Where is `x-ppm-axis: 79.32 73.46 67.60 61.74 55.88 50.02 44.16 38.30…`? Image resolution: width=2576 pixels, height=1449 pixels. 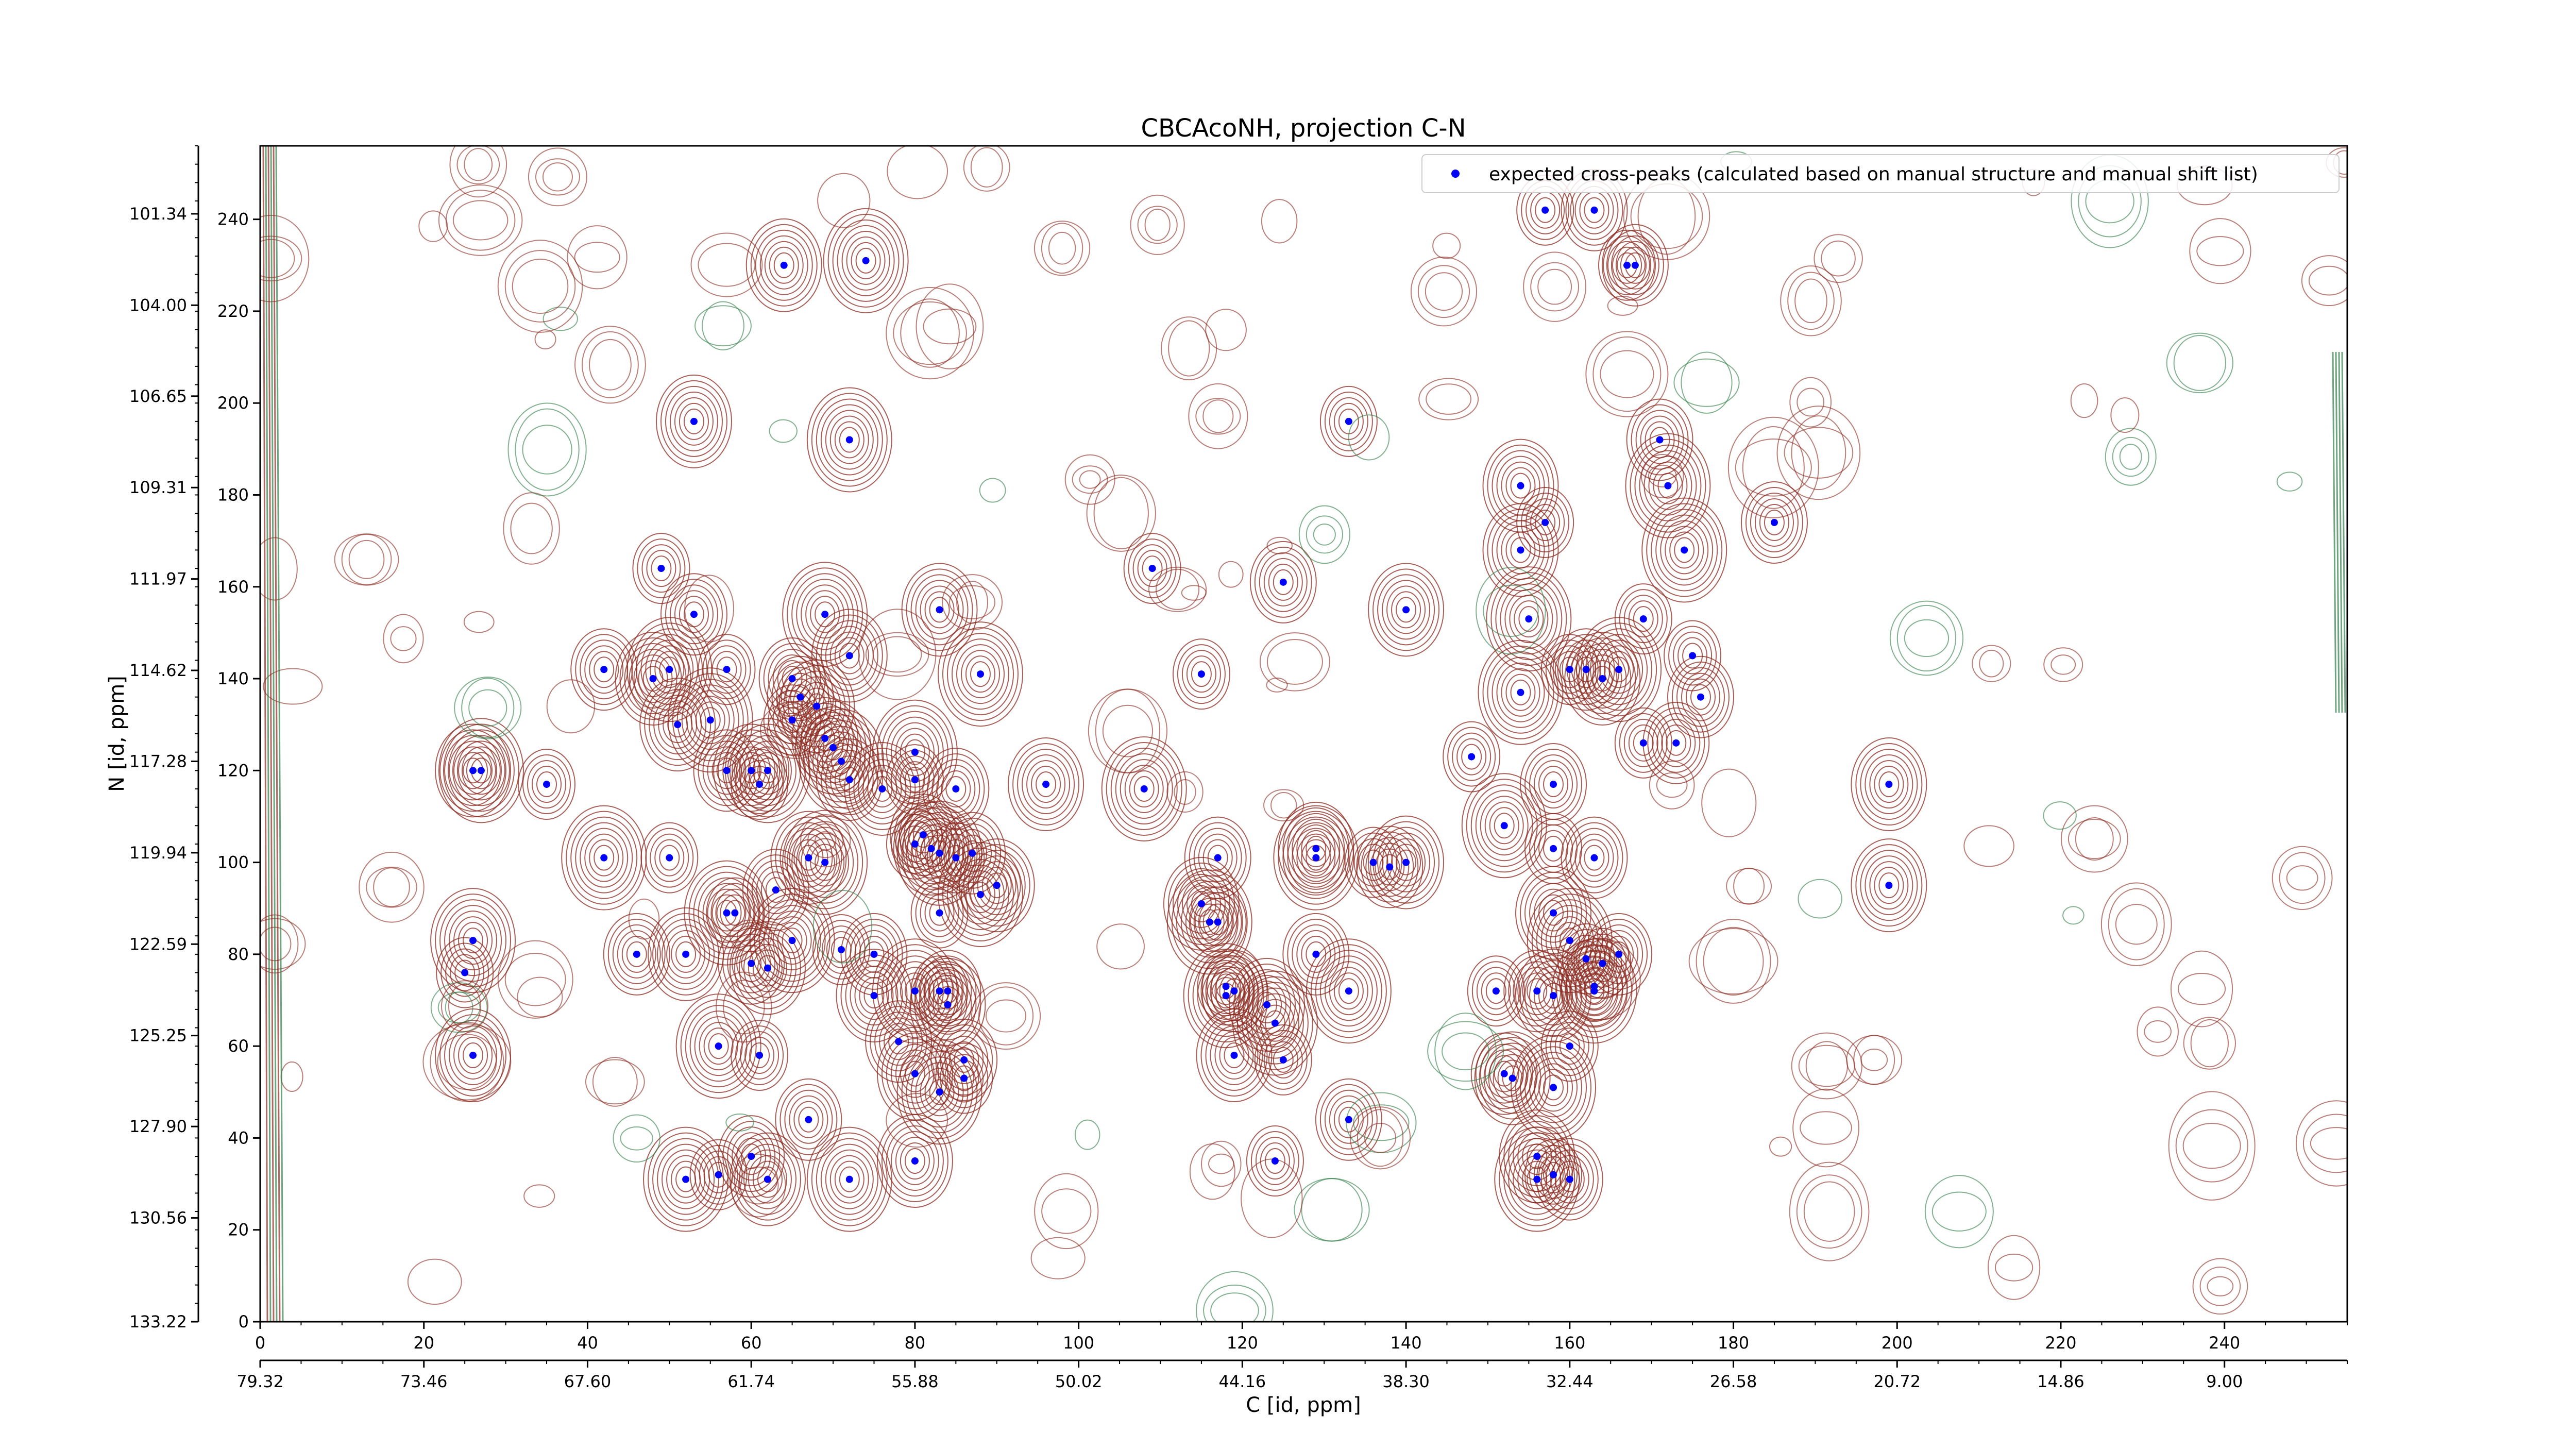
x-ppm-axis: 79.32 73.46 67.60 61.74 55.88 50.02 44.16 38.30… is located at coordinates (1292, 1375).